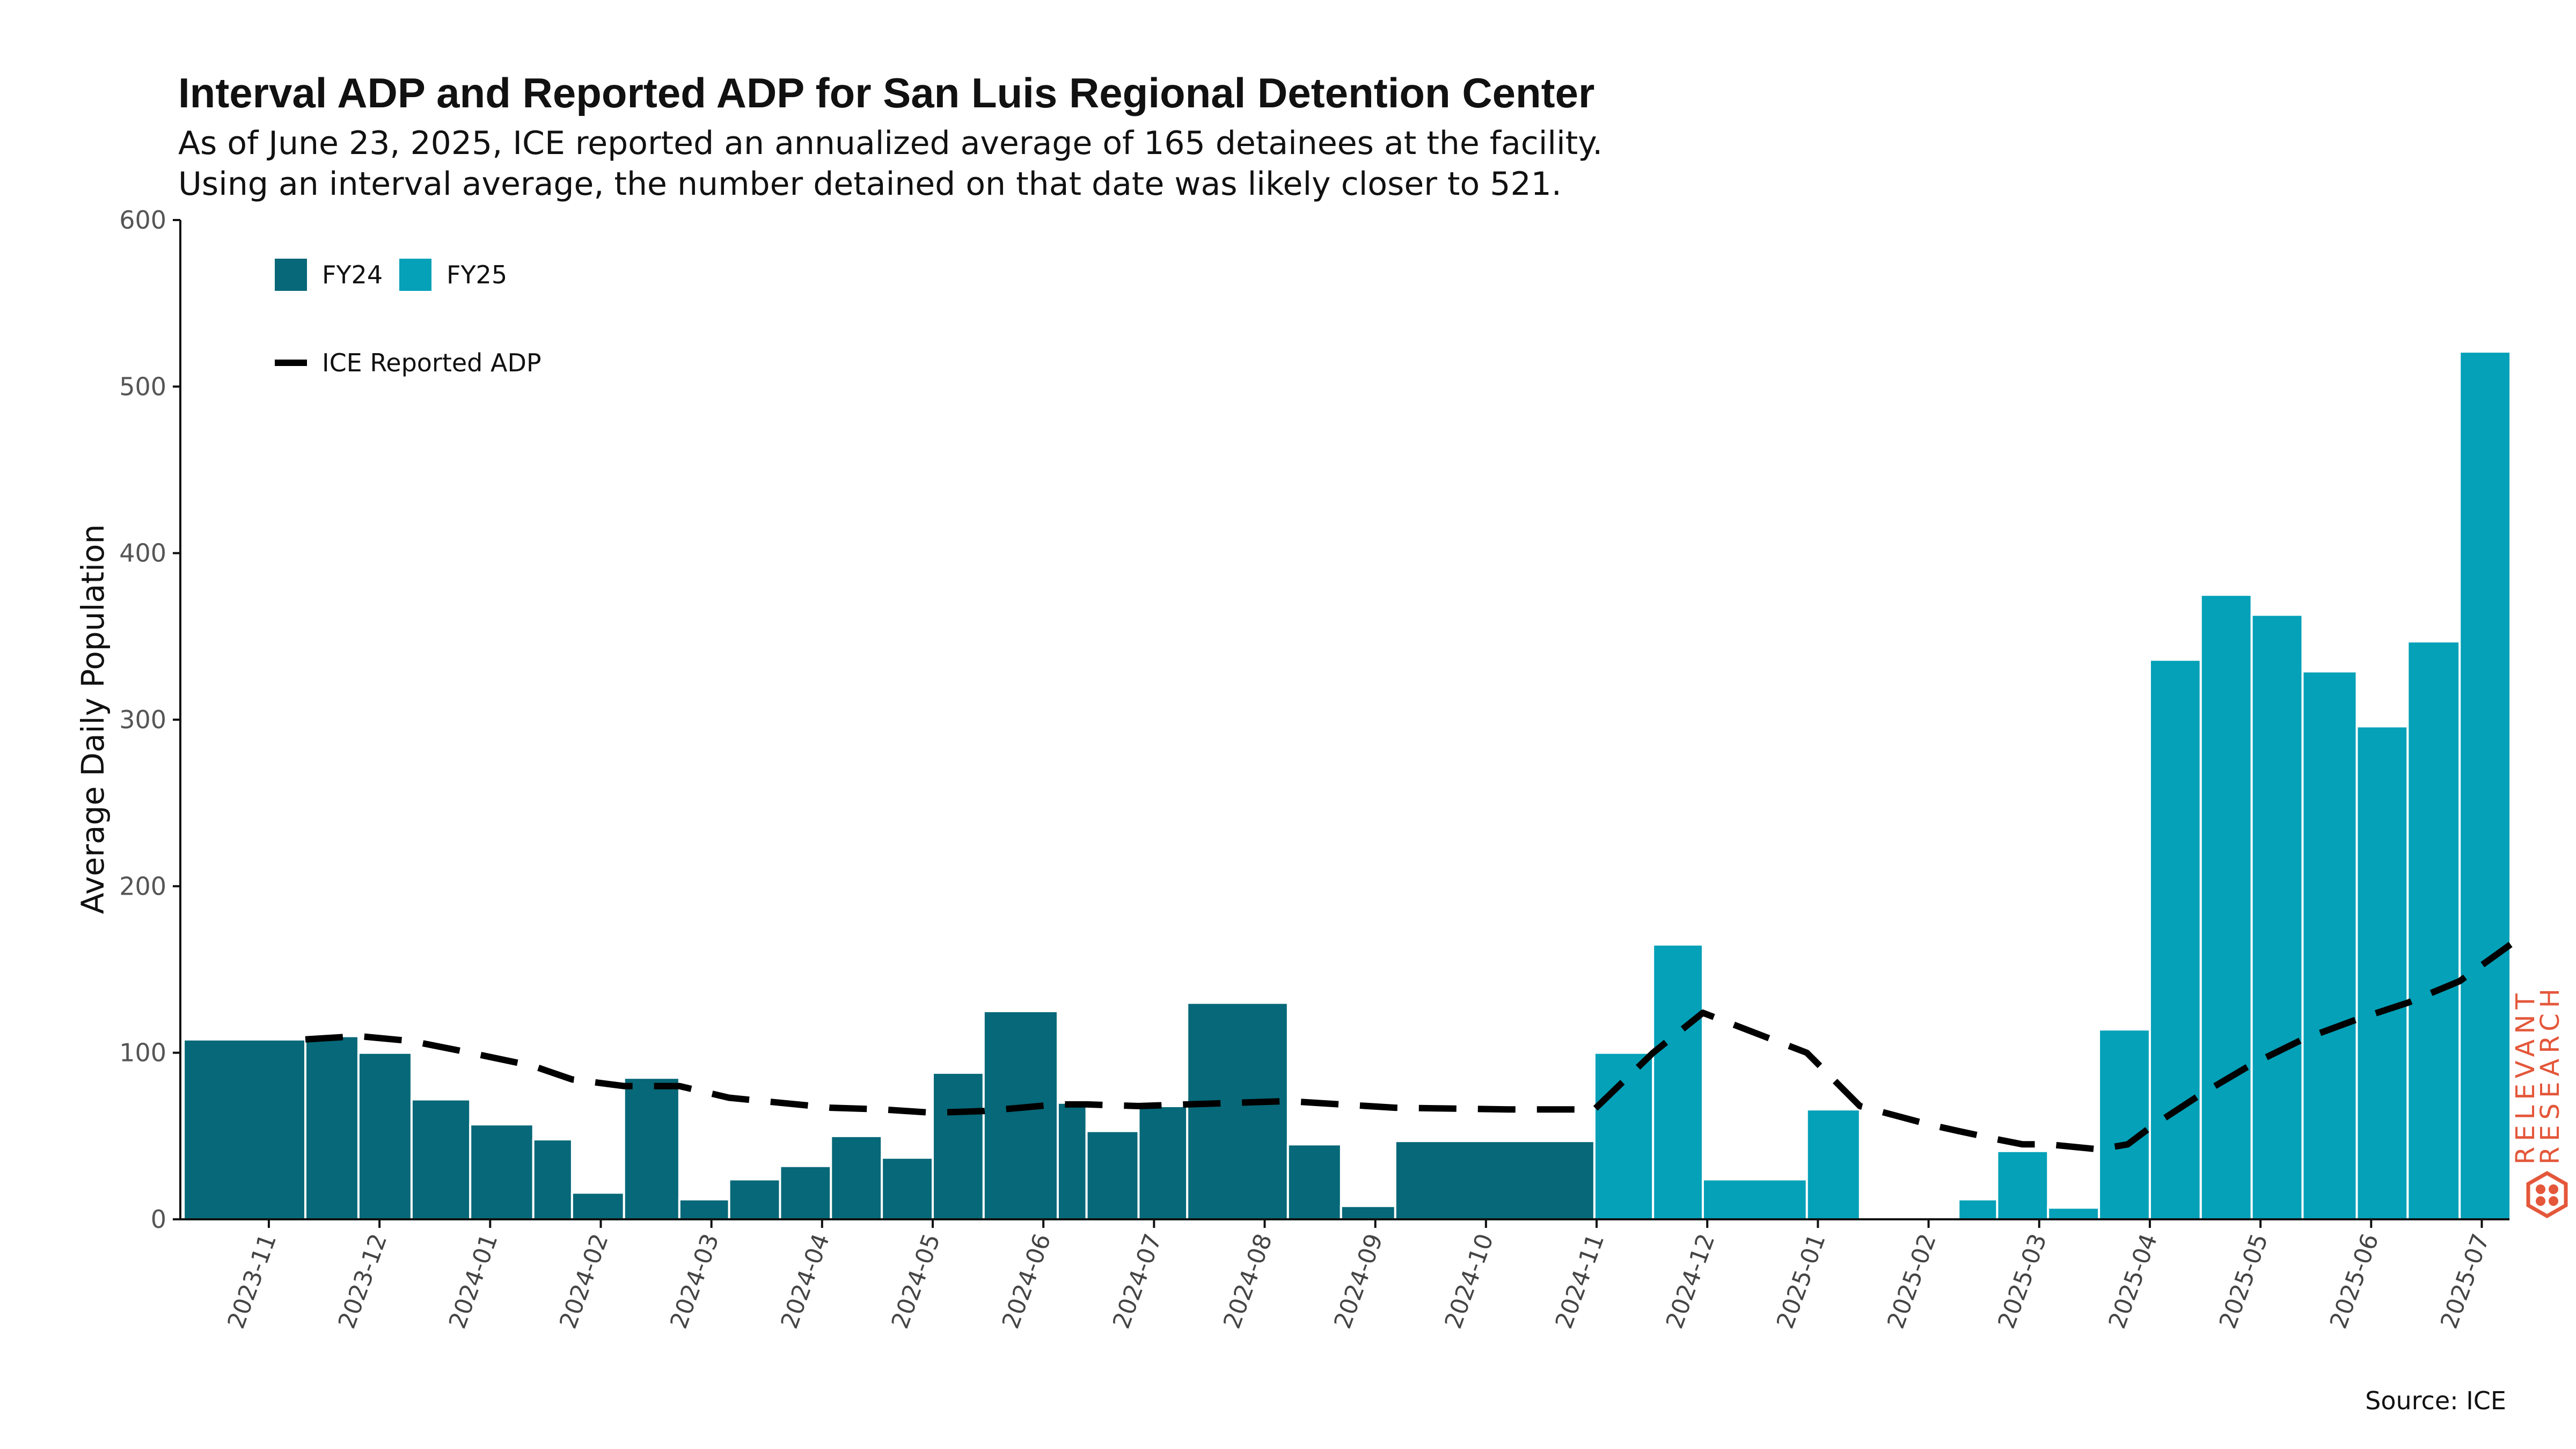 This screenshot has height=1449, width=2576. I want to click on y-tick-label: 0, so click(158, 1219).